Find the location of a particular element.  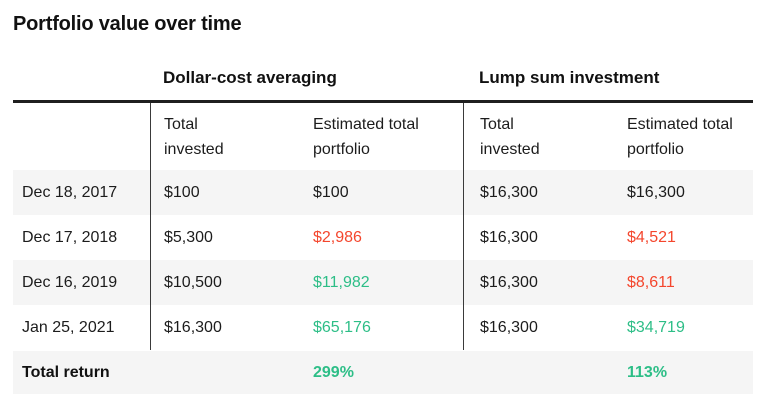

subheader-empty is located at coordinates (81, 136).